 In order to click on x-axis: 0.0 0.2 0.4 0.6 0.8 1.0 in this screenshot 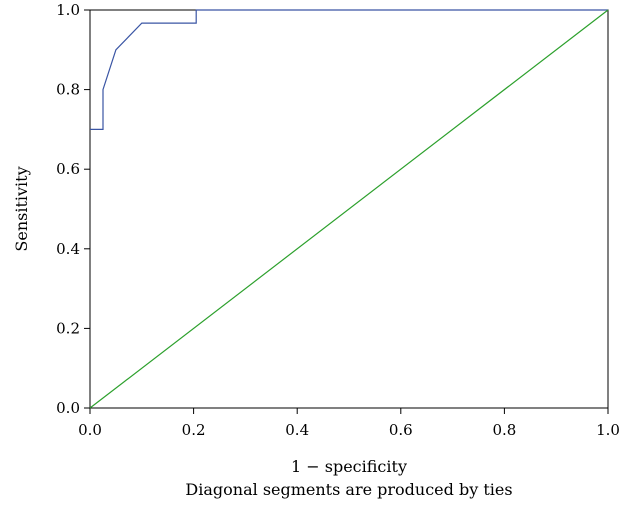, I will do `click(349, 423)`.